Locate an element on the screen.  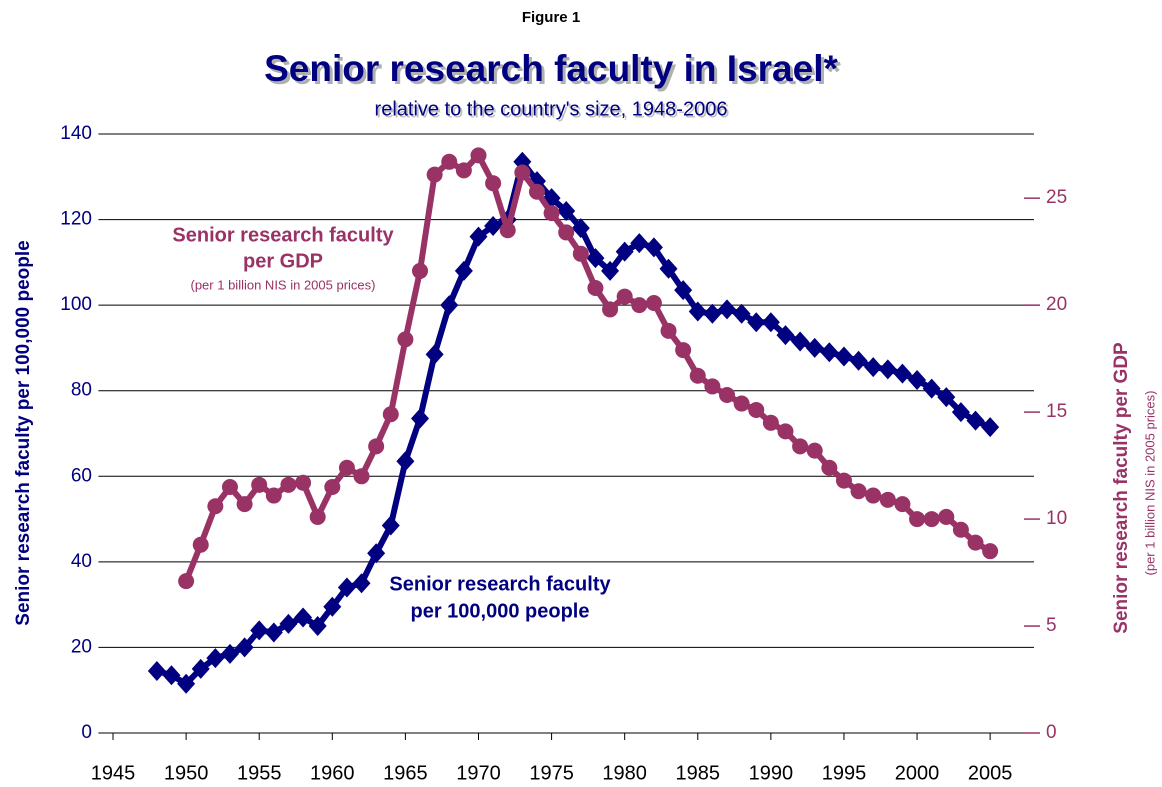
y2-tick-label: 0 is located at coordinates (1051, 732).